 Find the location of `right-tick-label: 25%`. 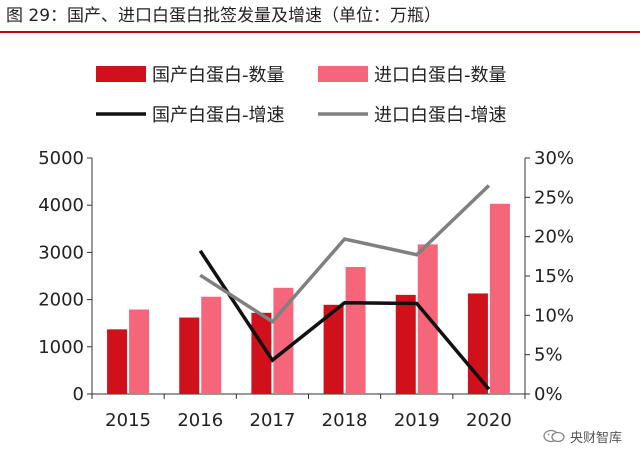

right-tick-label: 25% is located at coordinates (554, 197).